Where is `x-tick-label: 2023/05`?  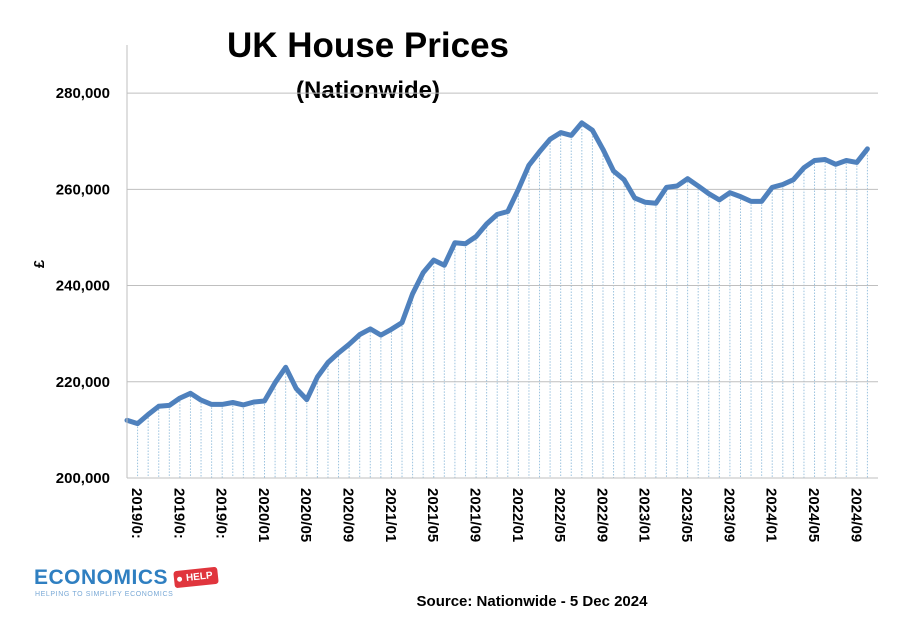 x-tick-label: 2023/05 is located at coordinates (686, 515).